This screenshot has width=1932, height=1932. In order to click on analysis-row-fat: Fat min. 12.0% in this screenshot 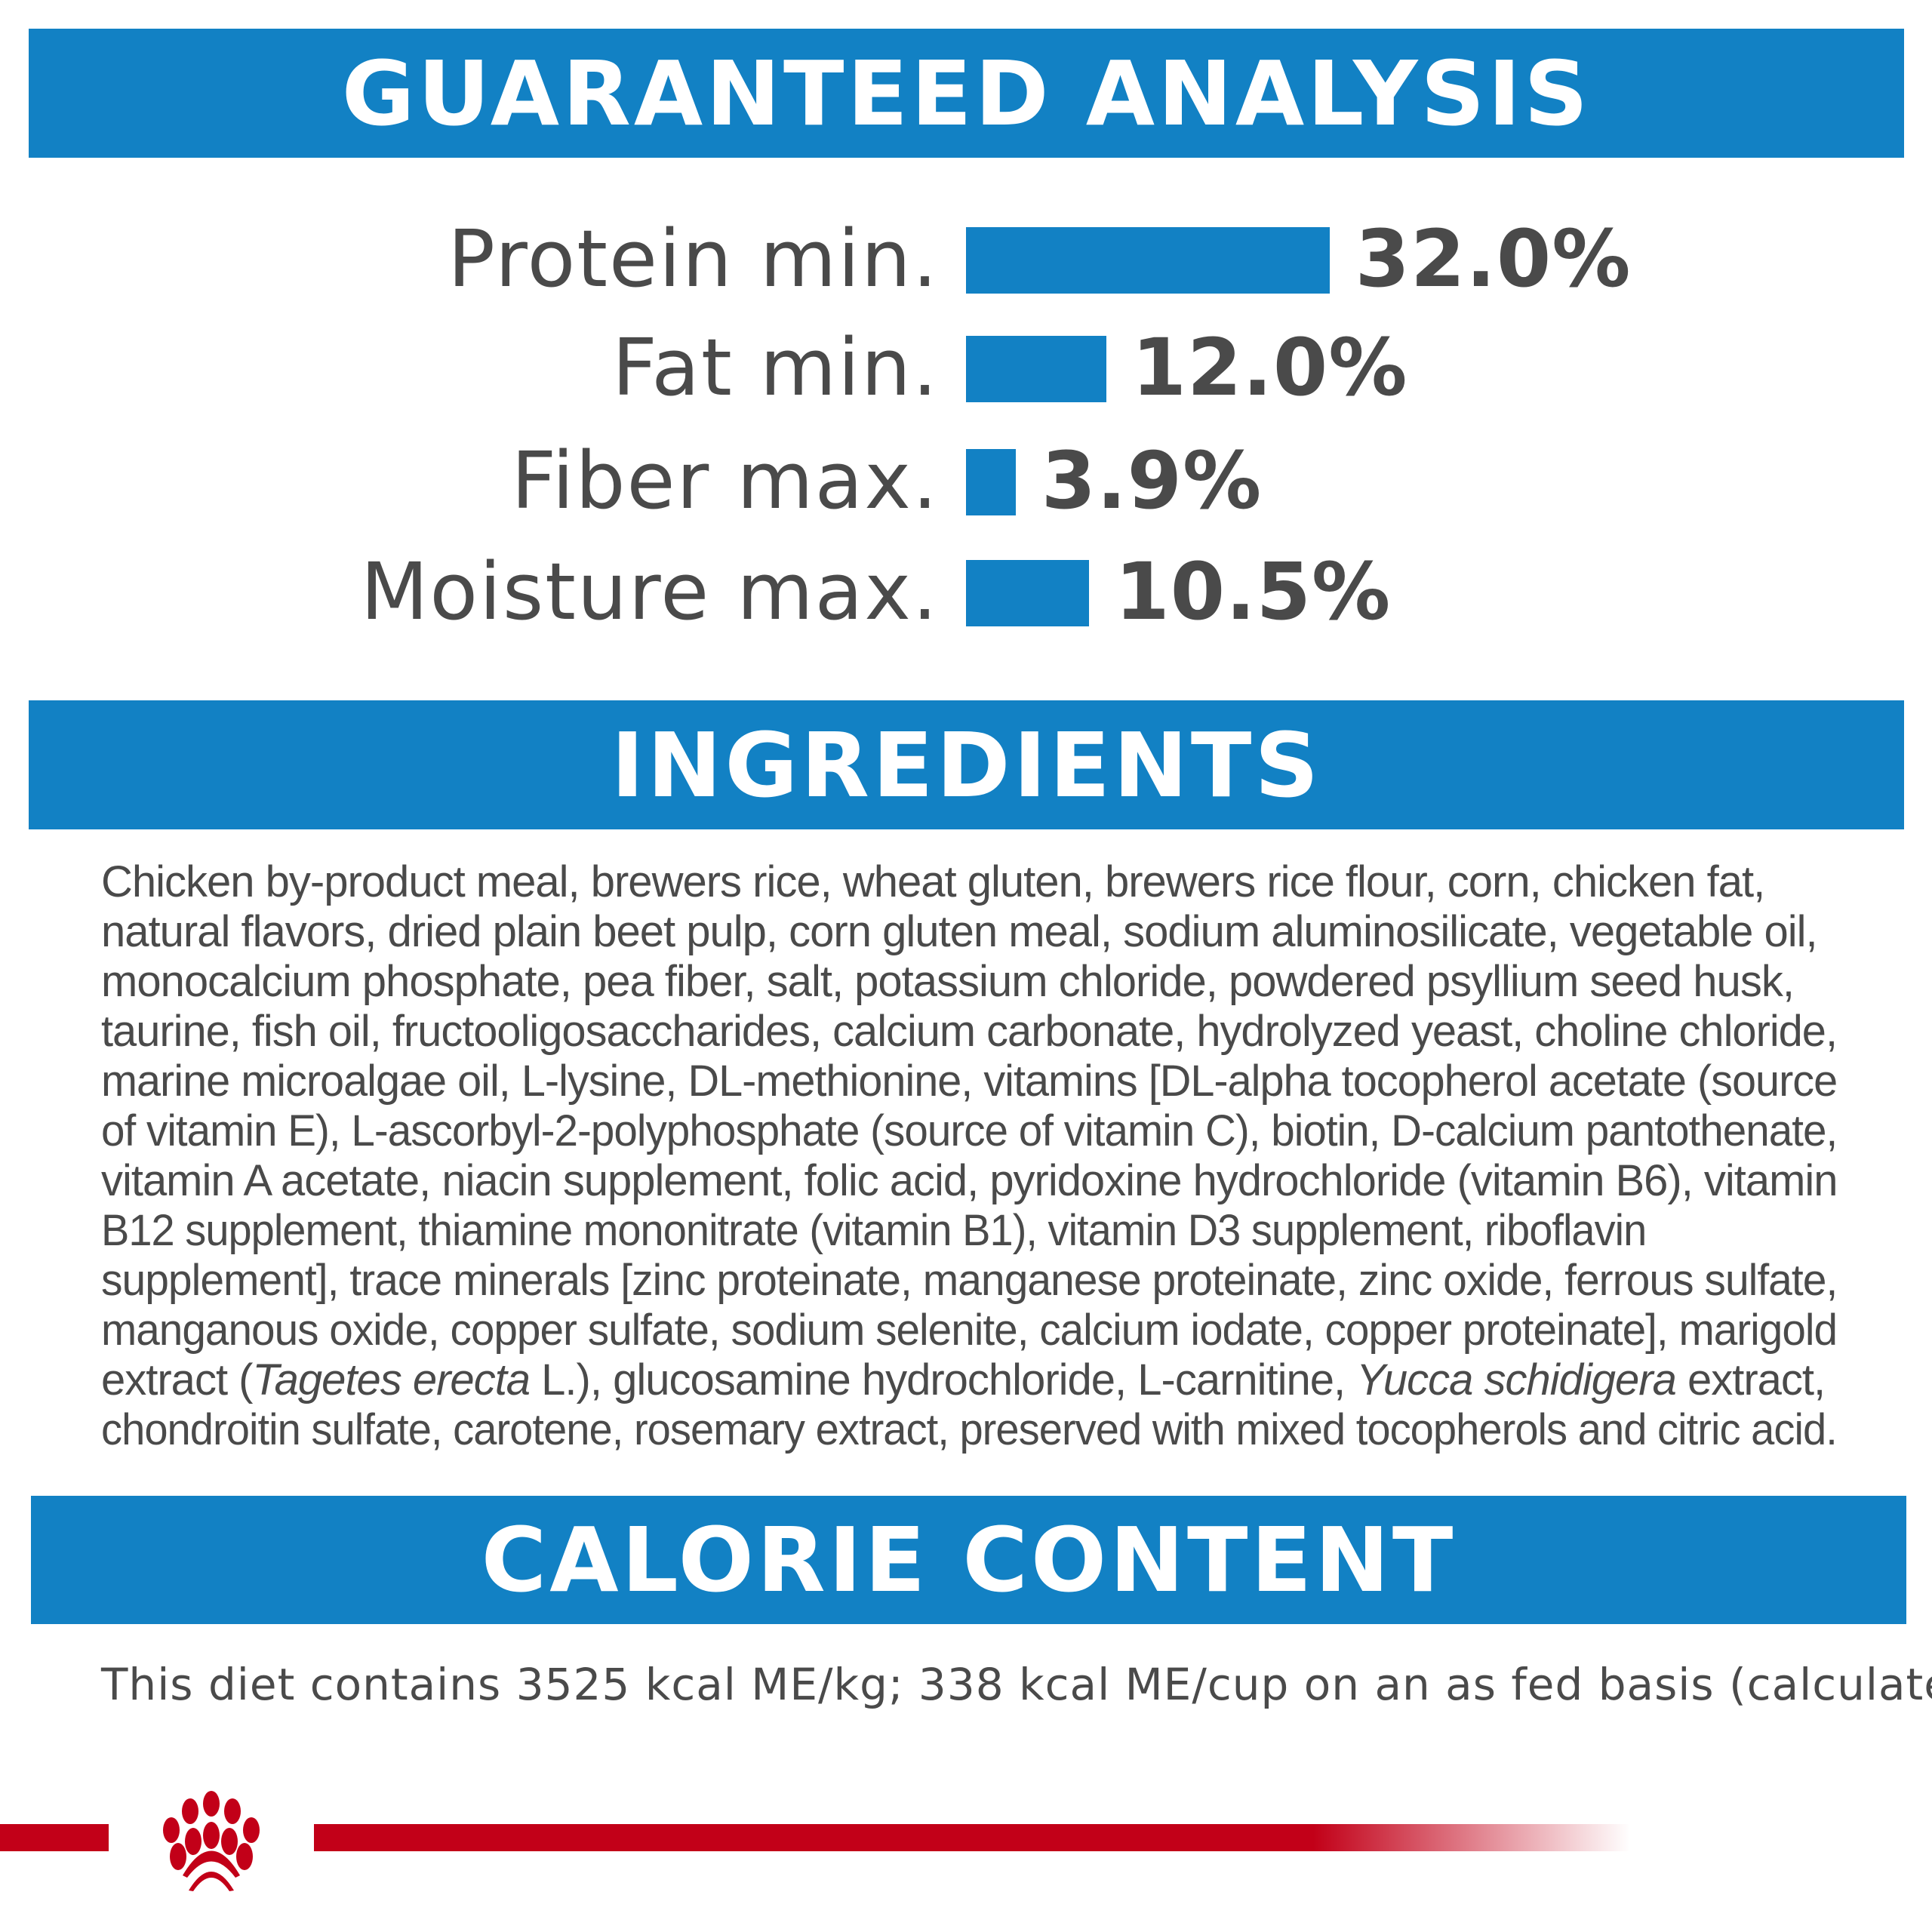, I will do `click(966, 367)`.